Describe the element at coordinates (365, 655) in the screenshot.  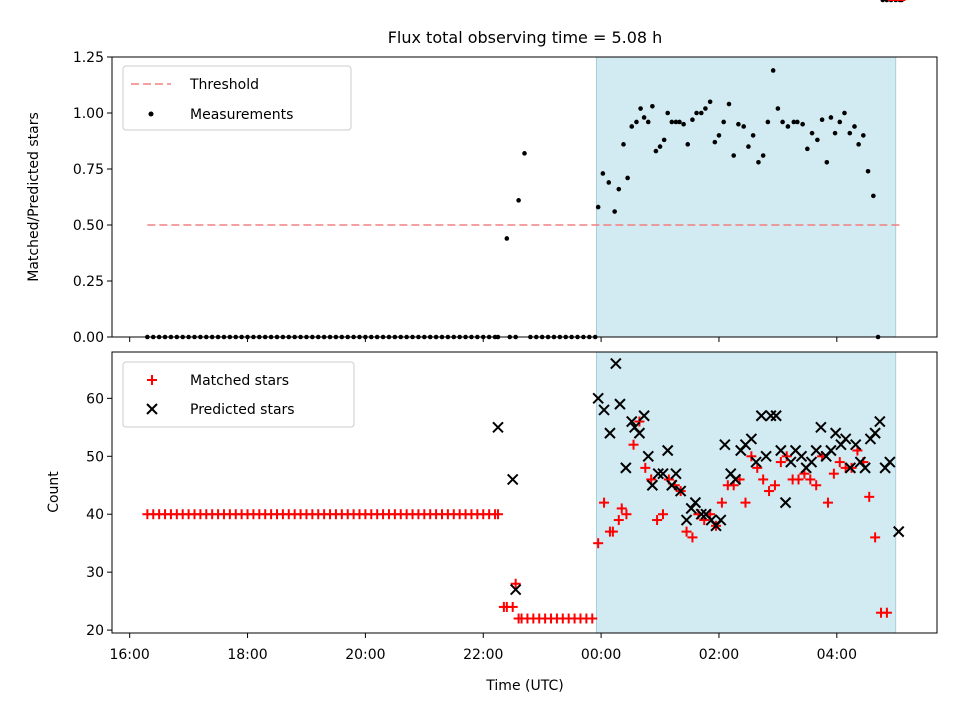
I see `x-tick-label: 20:00` at that location.